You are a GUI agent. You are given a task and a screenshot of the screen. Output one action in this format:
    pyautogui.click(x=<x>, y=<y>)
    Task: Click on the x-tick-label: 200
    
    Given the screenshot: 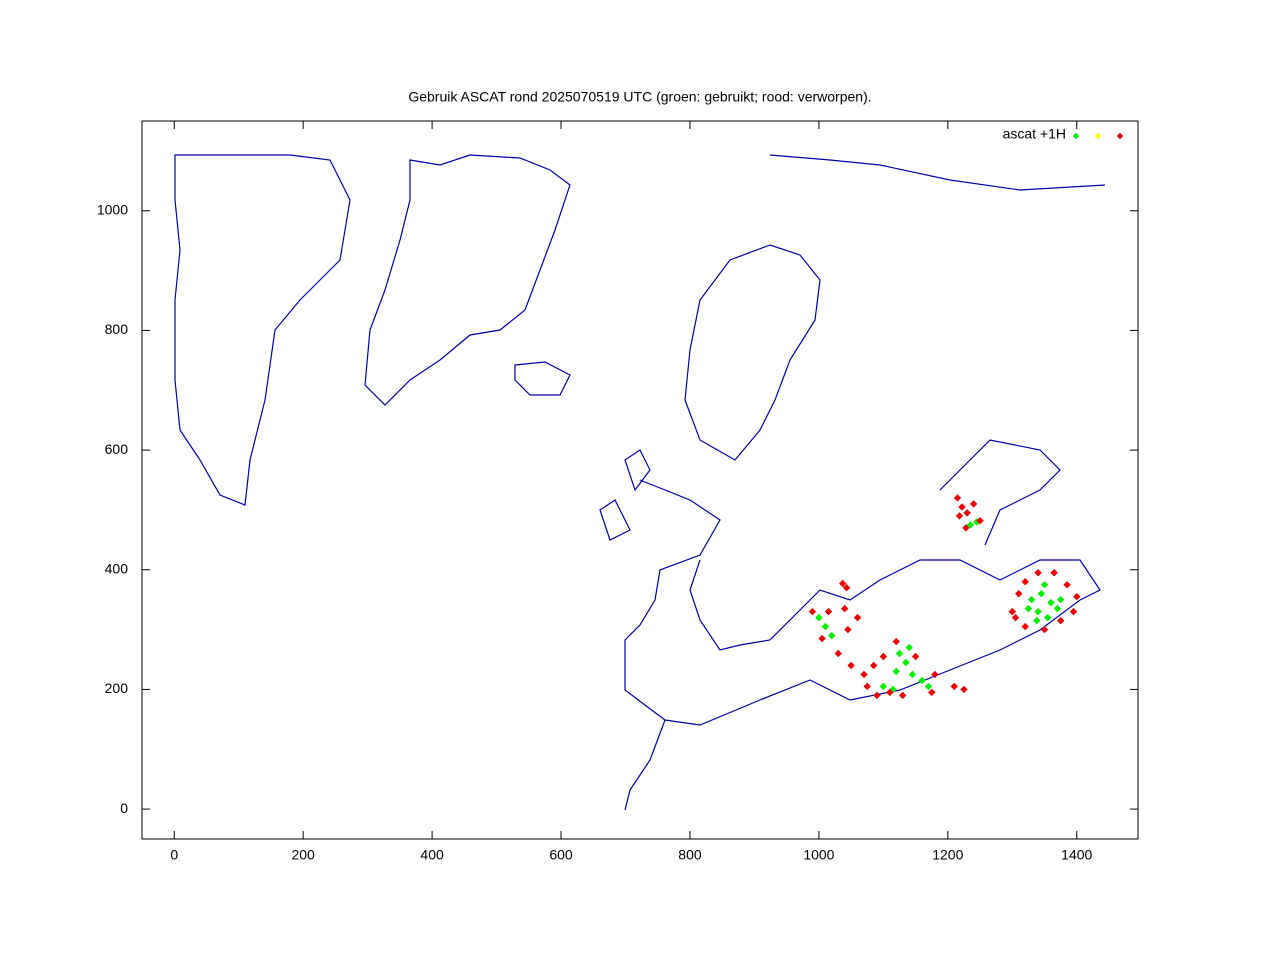 What is the action you would take?
    pyautogui.click(x=303, y=855)
    